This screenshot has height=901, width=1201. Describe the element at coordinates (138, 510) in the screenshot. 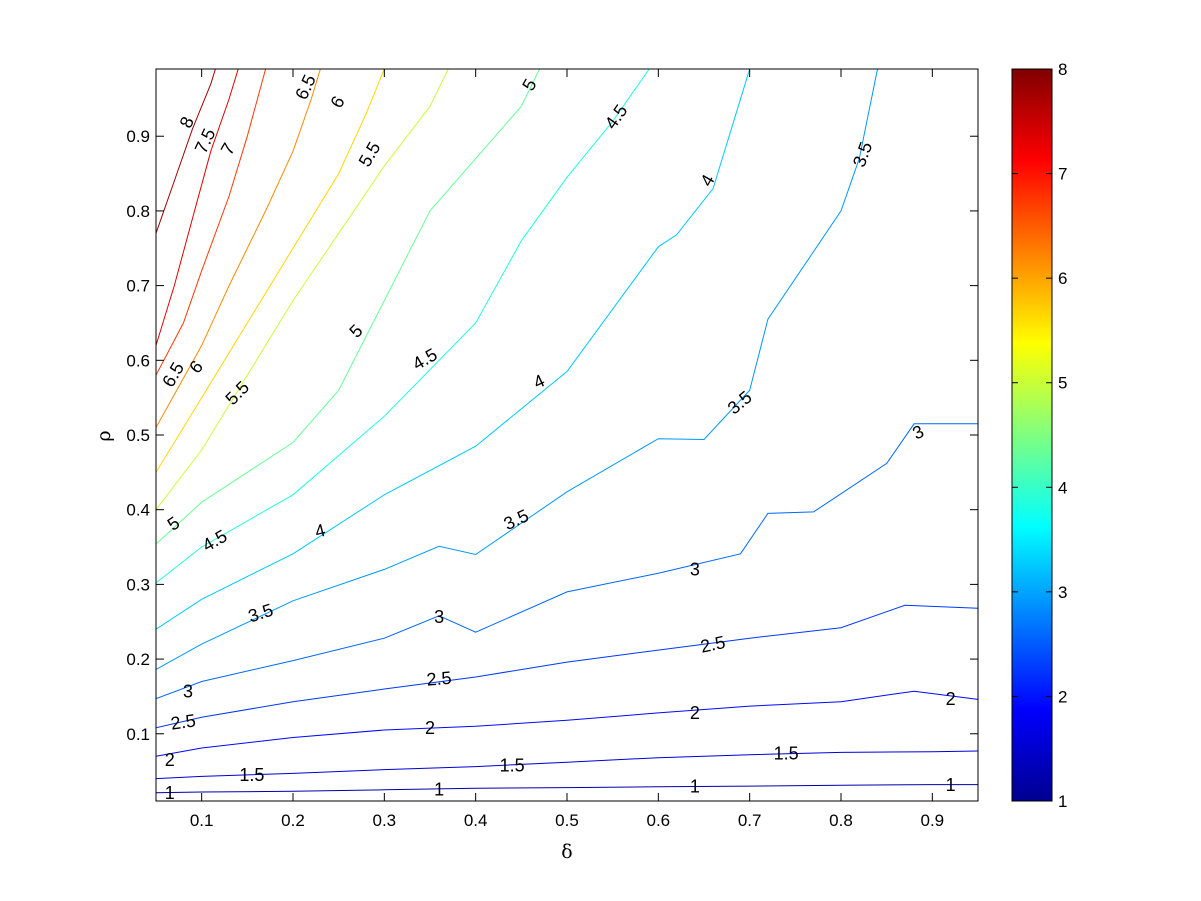

I see `y-tick-label: 0.4` at that location.